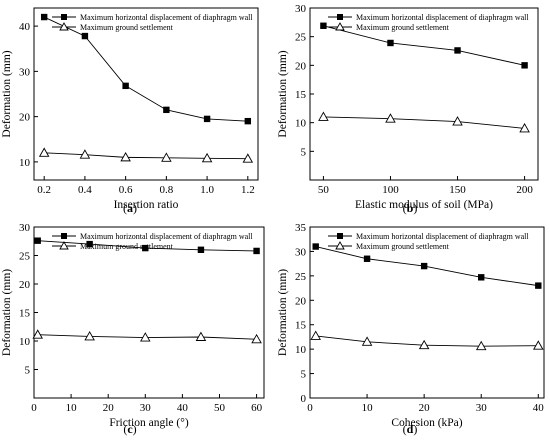 The image size is (550, 445). I want to click on x-tick-label: 0.6, so click(126, 190).